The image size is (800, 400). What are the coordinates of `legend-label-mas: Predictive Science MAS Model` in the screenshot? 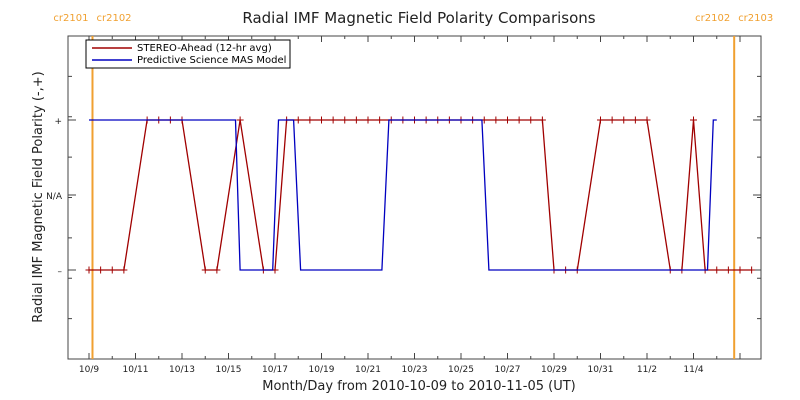 It's located at (211, 60).